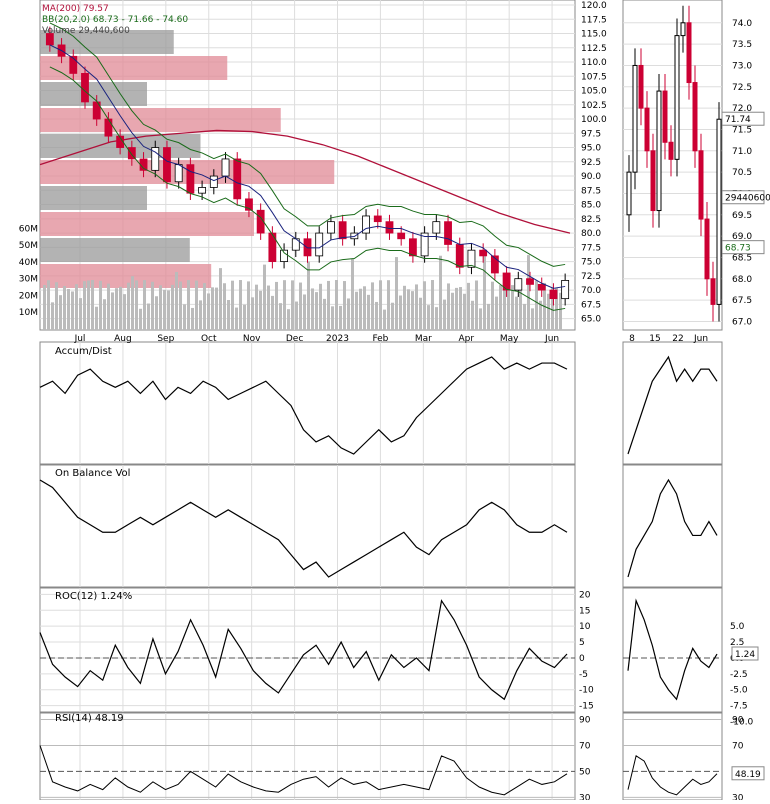 The height and width of the screenshot is (804, 770). I want to click on y-tick-label: 70.0, so click(591, 291).